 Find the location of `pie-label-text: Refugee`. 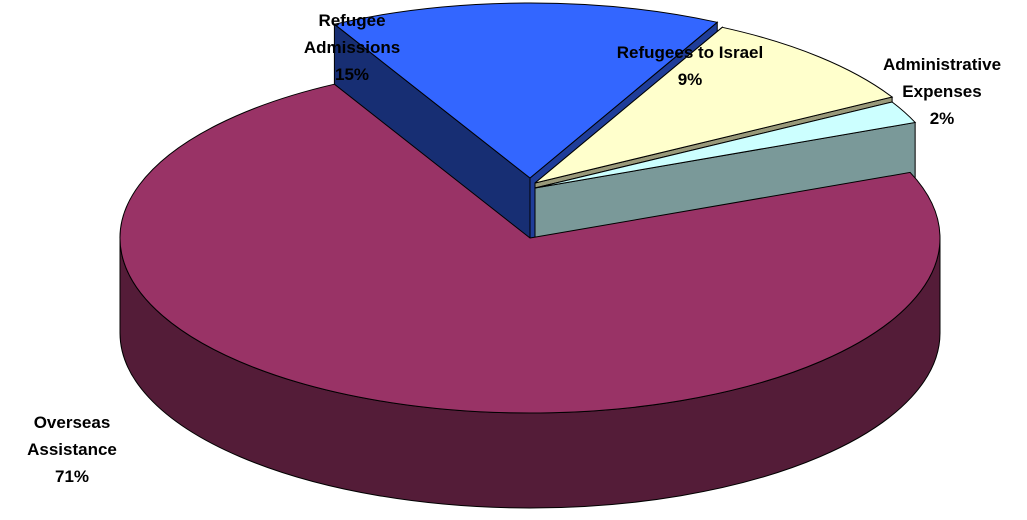

pie-label-text: Refugee is located at coordinates (351, 20).